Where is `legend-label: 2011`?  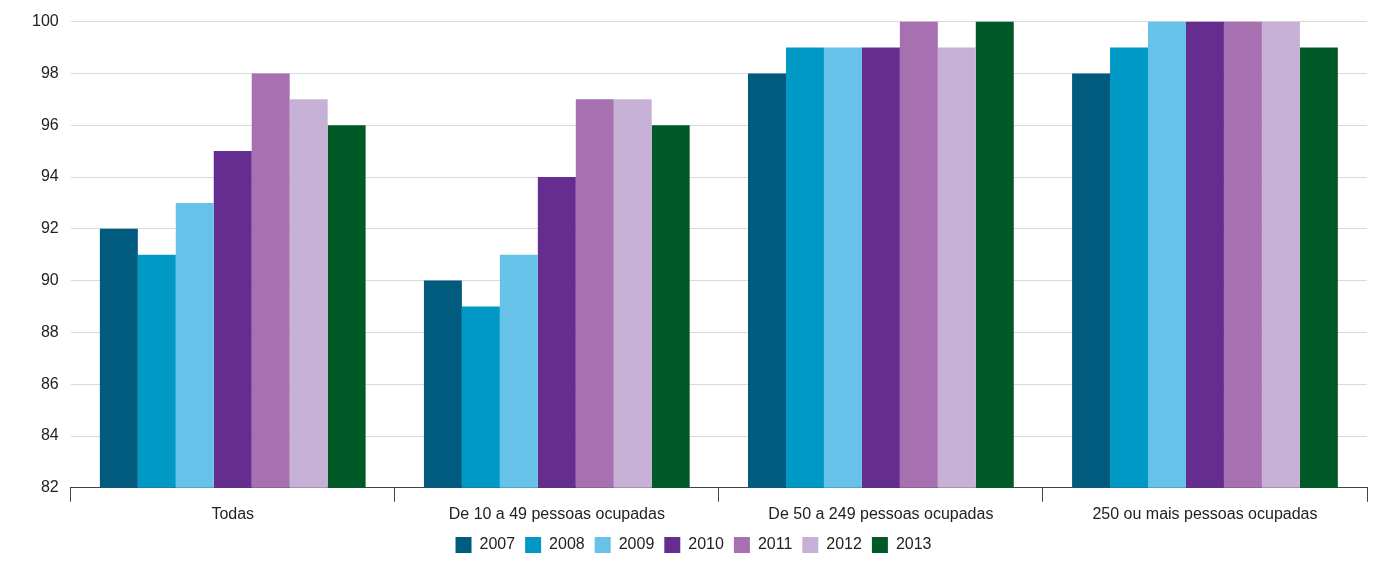
legend-label: 2011 is located at coordinates (775, 544).